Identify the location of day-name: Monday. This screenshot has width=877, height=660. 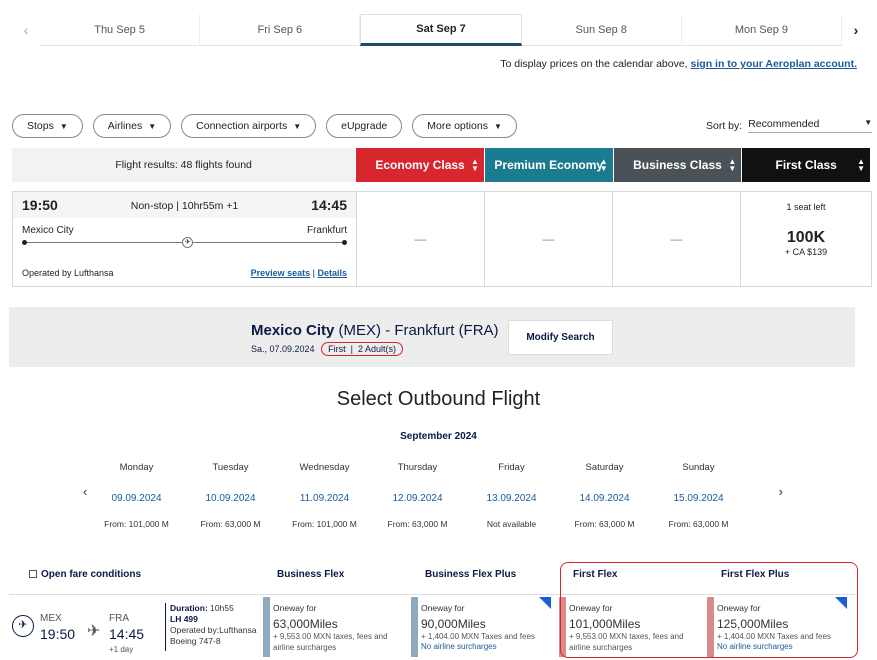
(136, 467).